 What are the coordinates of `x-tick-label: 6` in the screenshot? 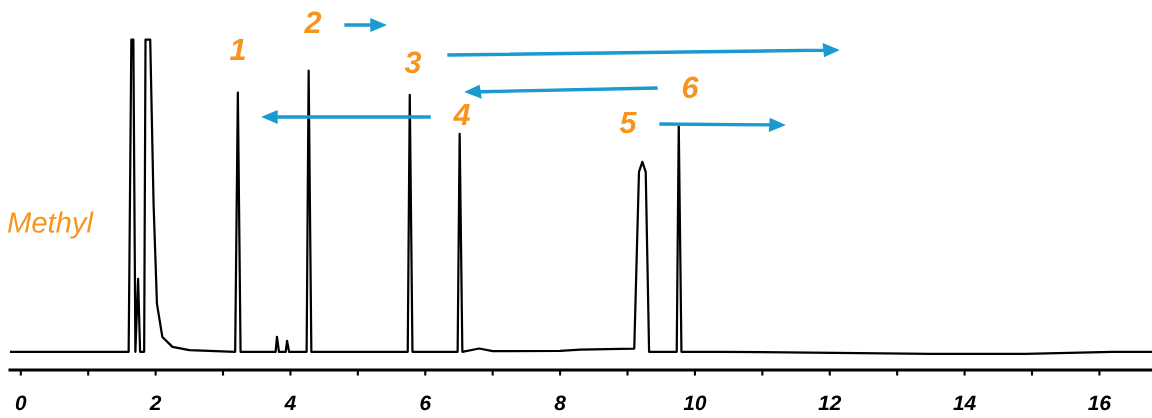 It's located at (426, 403).